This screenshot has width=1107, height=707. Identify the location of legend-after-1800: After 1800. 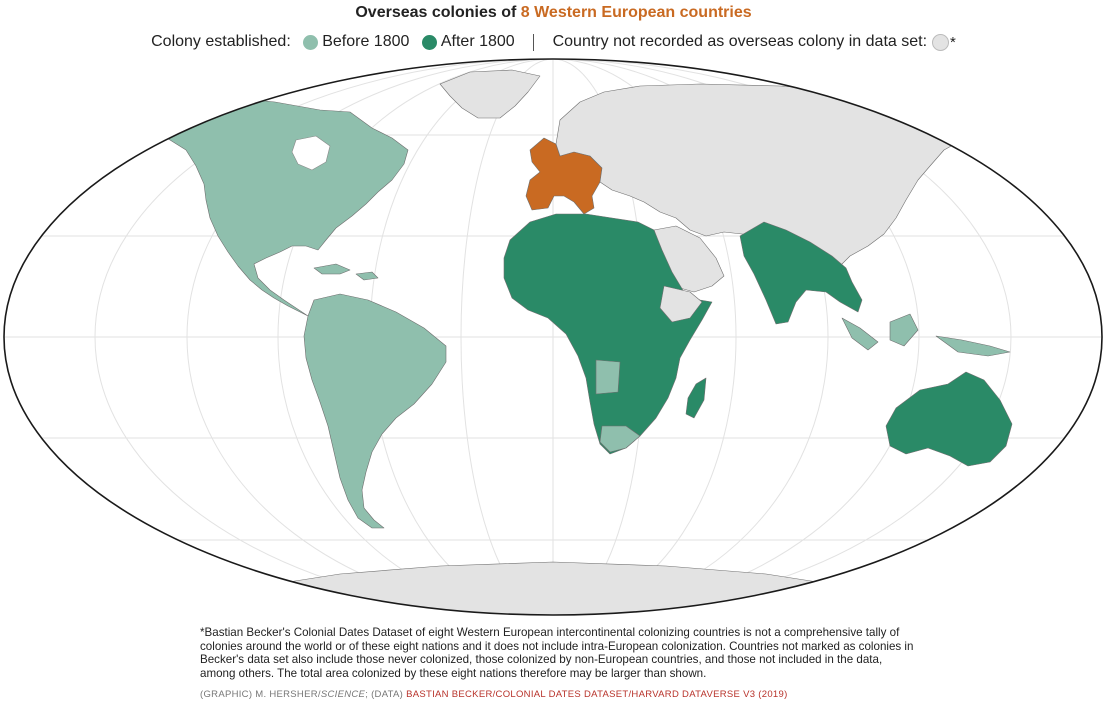
(468, 42).